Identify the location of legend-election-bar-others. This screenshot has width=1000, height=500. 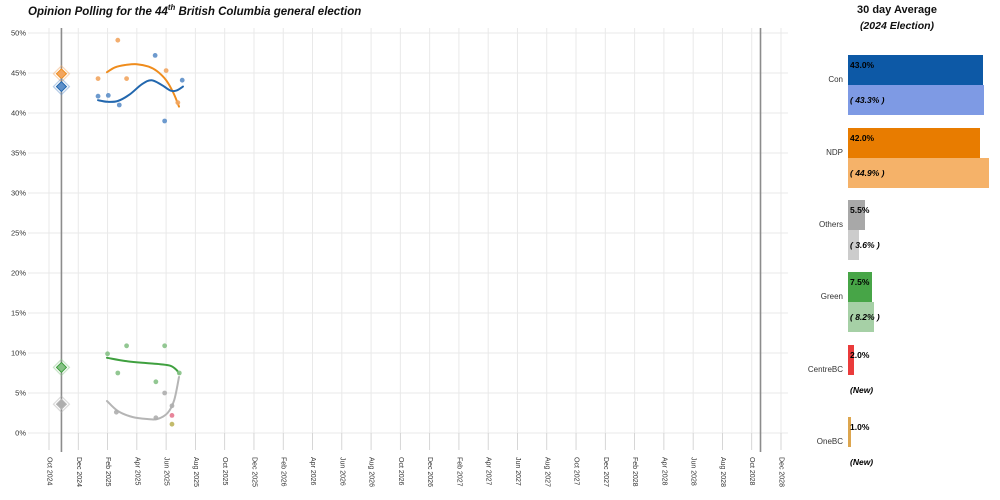
(854, 245).